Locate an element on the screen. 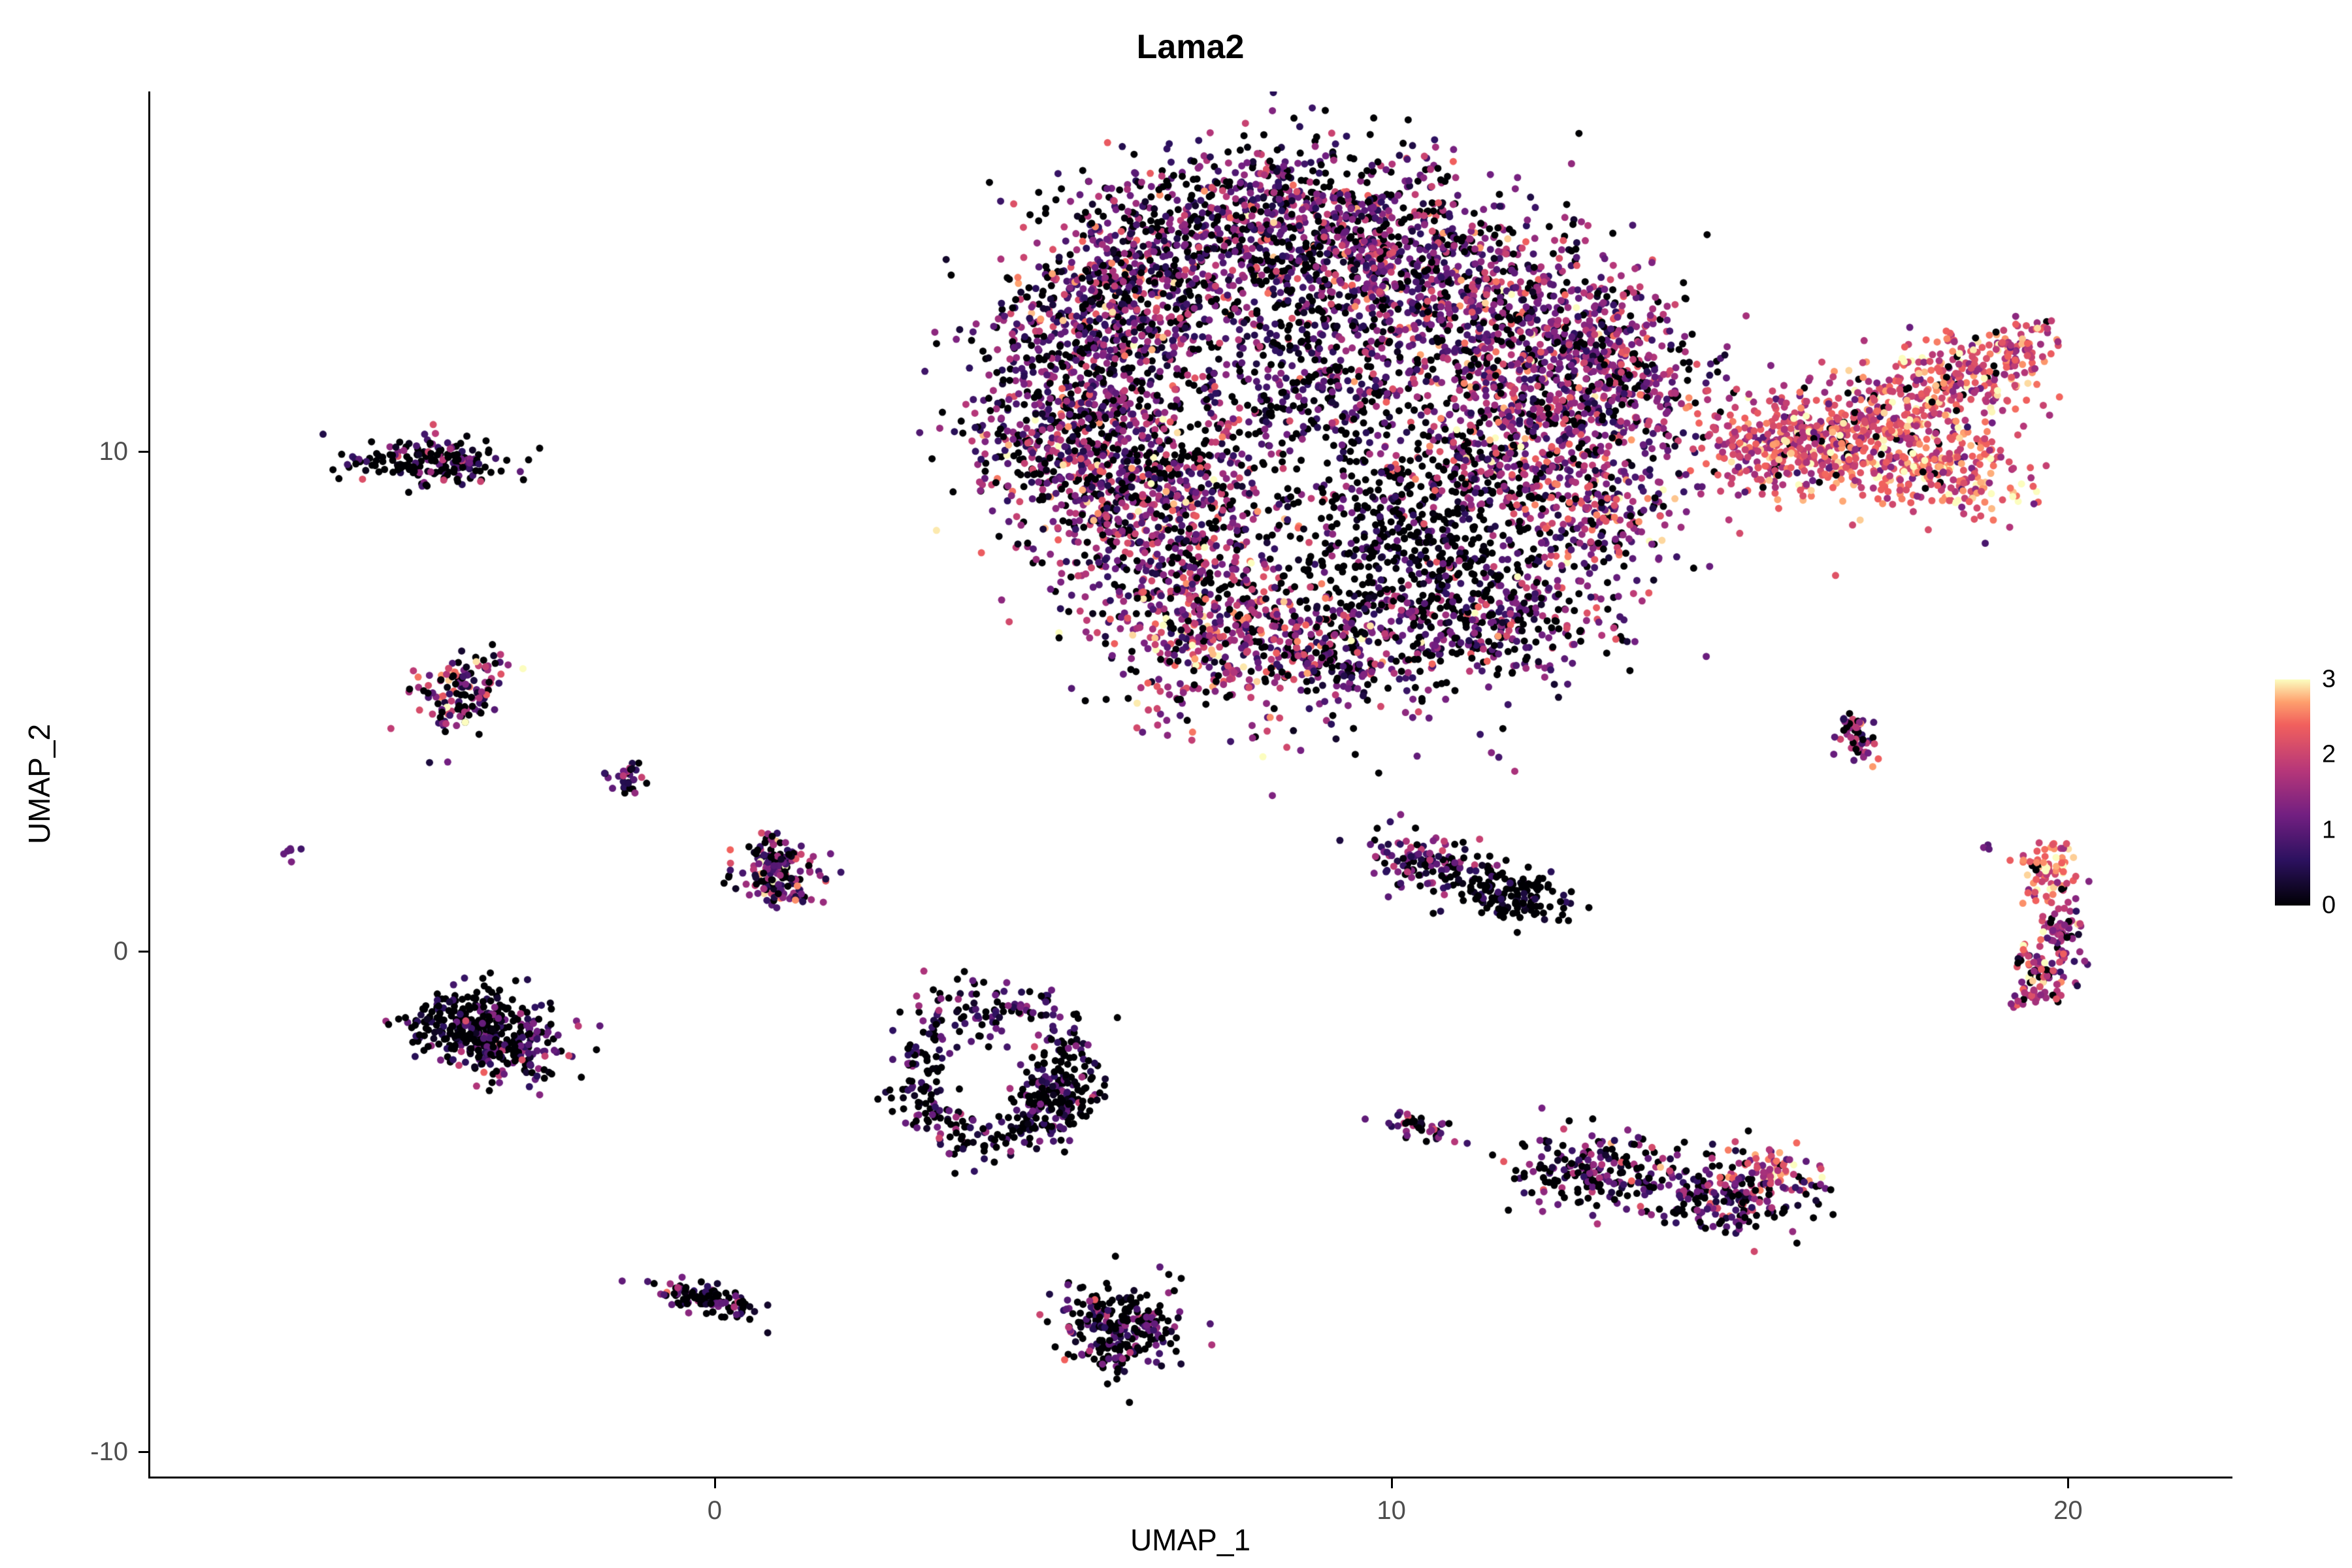 This screenshot has width=2352, height=1568. y-tick-label: 0 is located at coordinates (120, 951).